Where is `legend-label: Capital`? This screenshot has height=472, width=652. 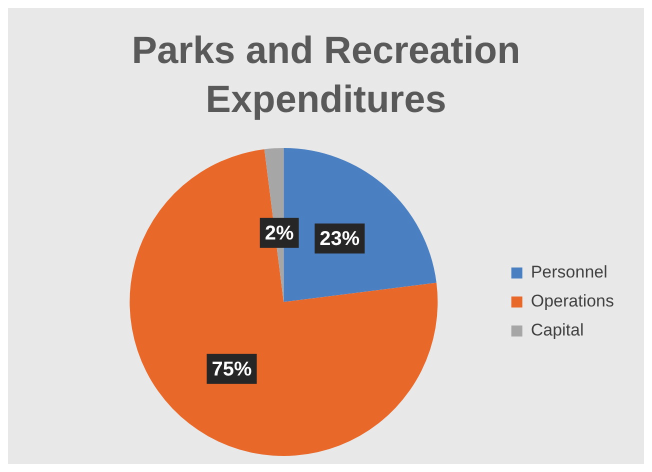 legend-label: Capital is located at coordinates (557, 330).